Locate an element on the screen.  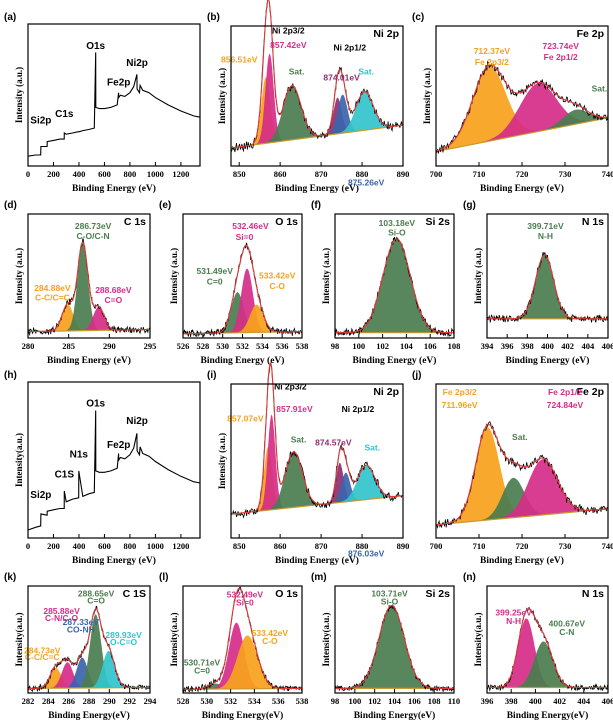
x-tick-label: 730 is located at coordinates (565, 174).